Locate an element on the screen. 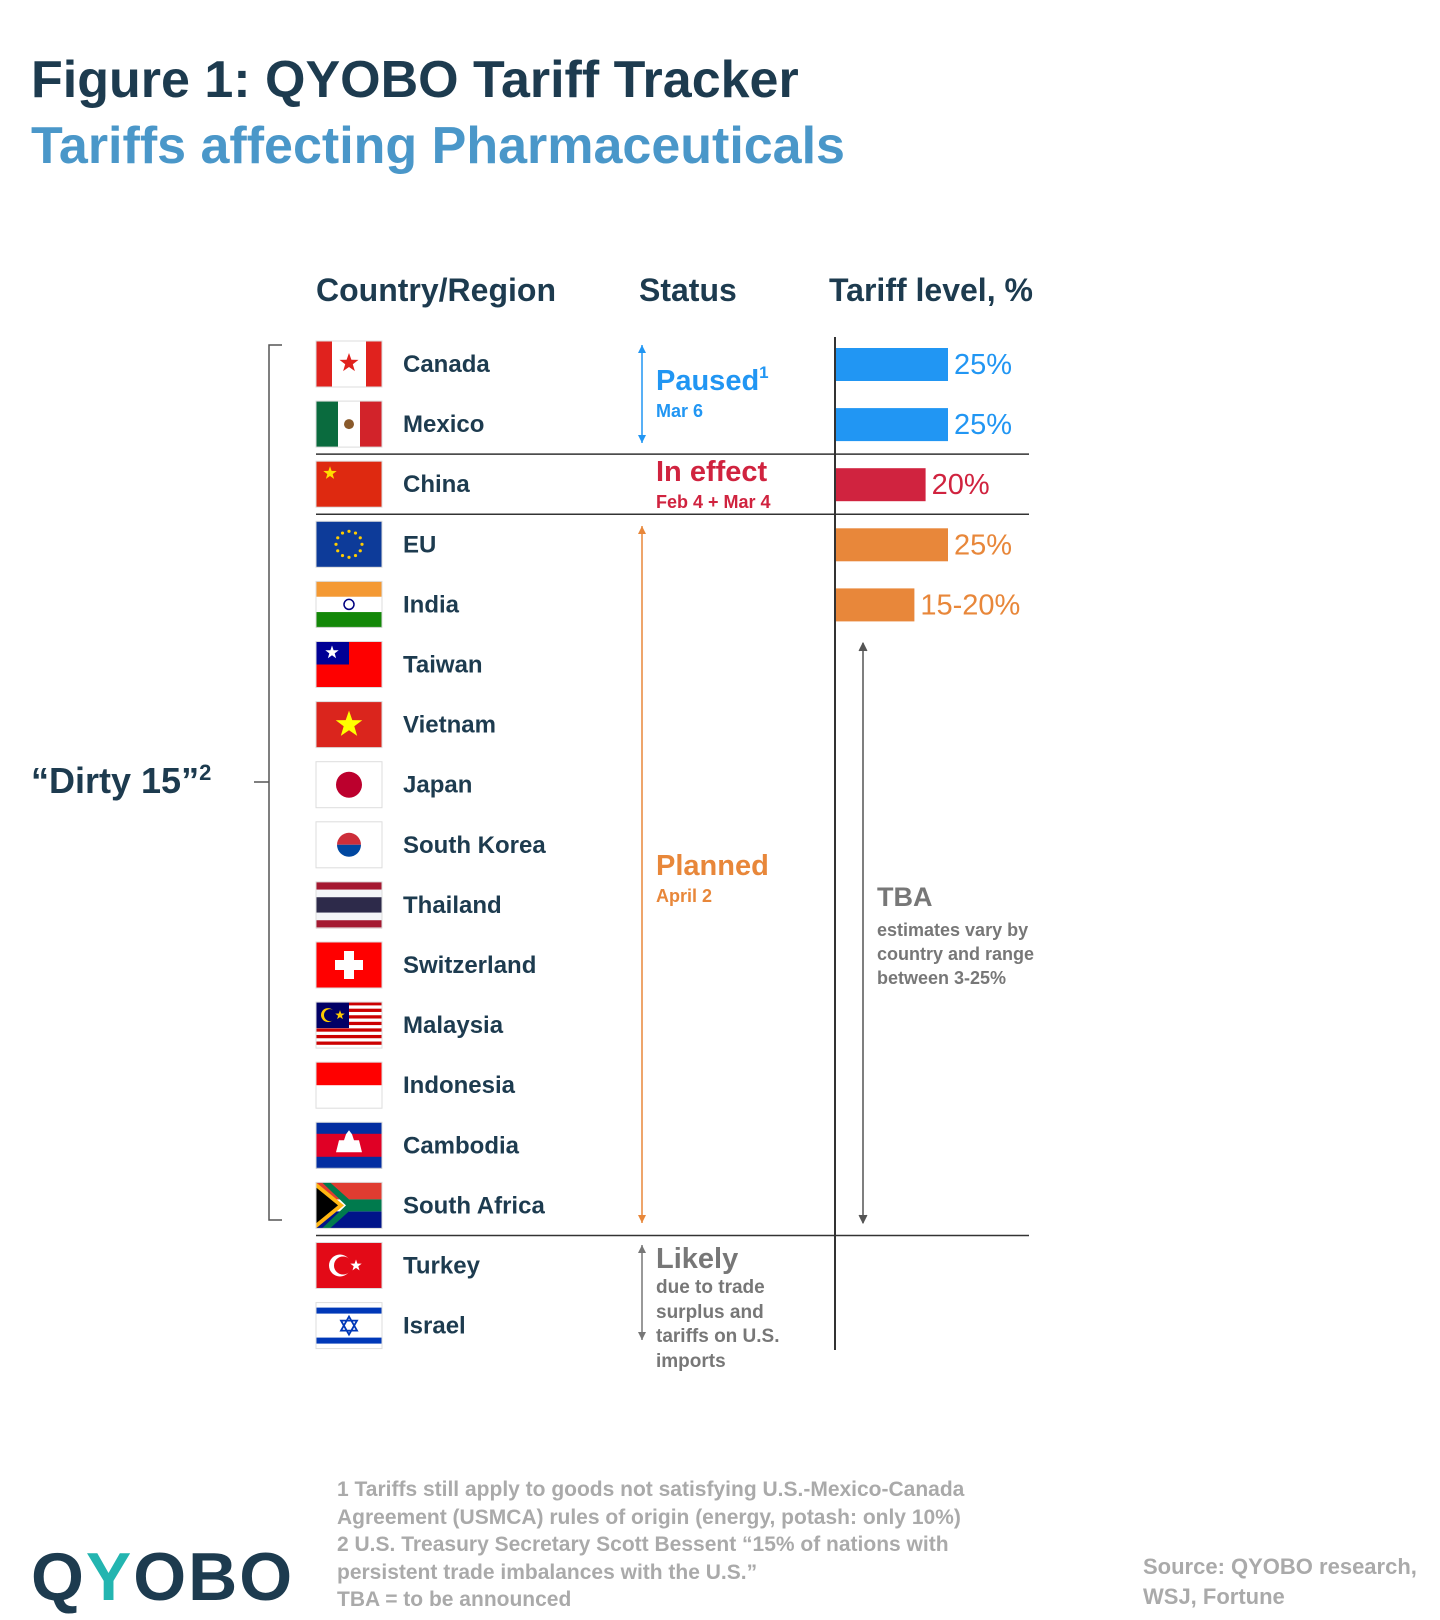 Image resolution: width=1440 pixels, height=1620 pixels. logo: QYOBO is located at coordinates (163, 1577).